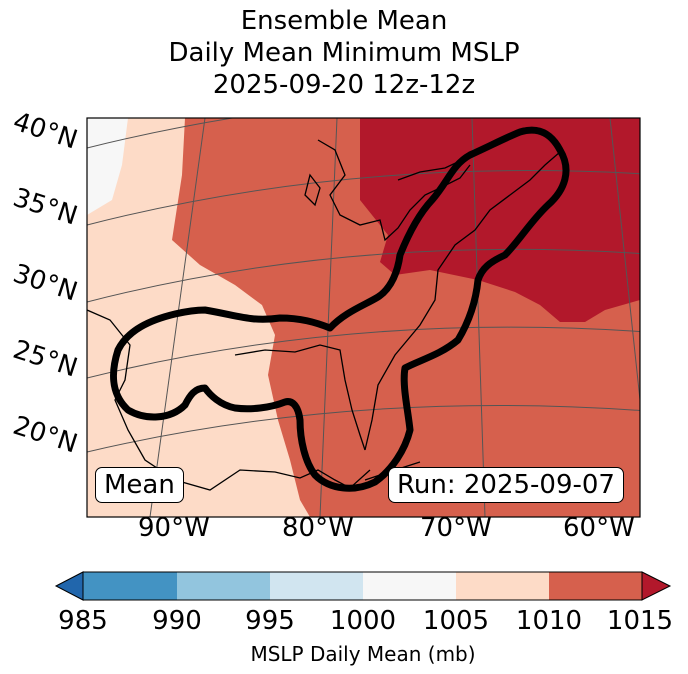 Image resolution: width=688 pixels, height=674 pixels. I want to click on run-date-label: Run: 2025-09-07, so click(506, 485).